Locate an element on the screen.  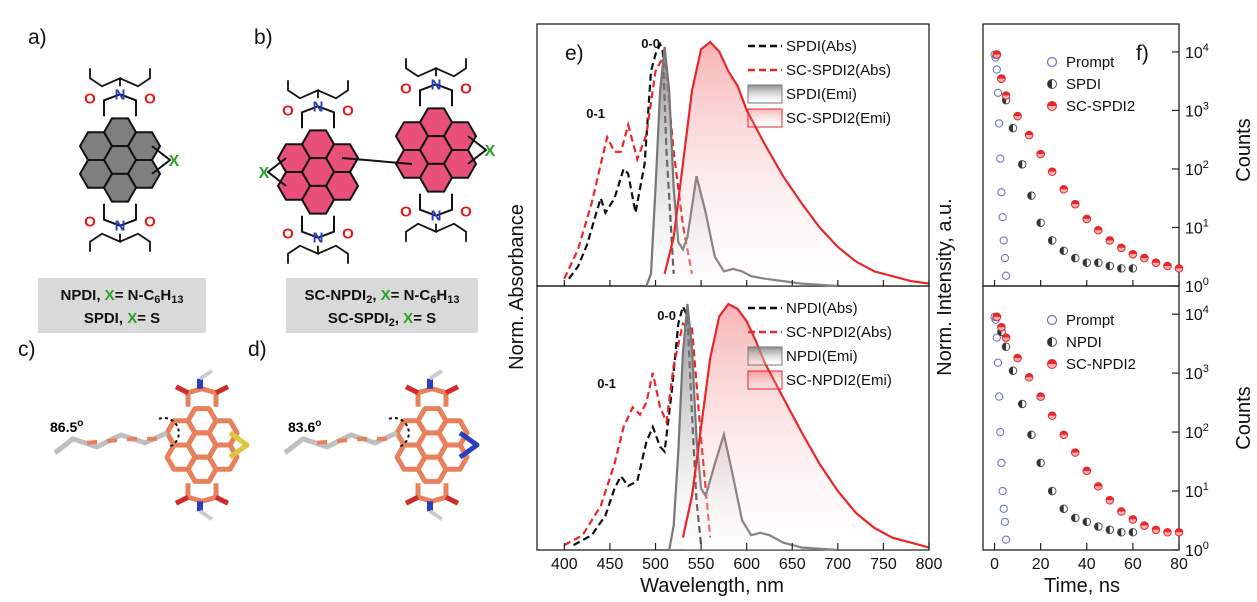
panel-f-x-axis-title: Time, ns is located at coordinates (1082, 586).